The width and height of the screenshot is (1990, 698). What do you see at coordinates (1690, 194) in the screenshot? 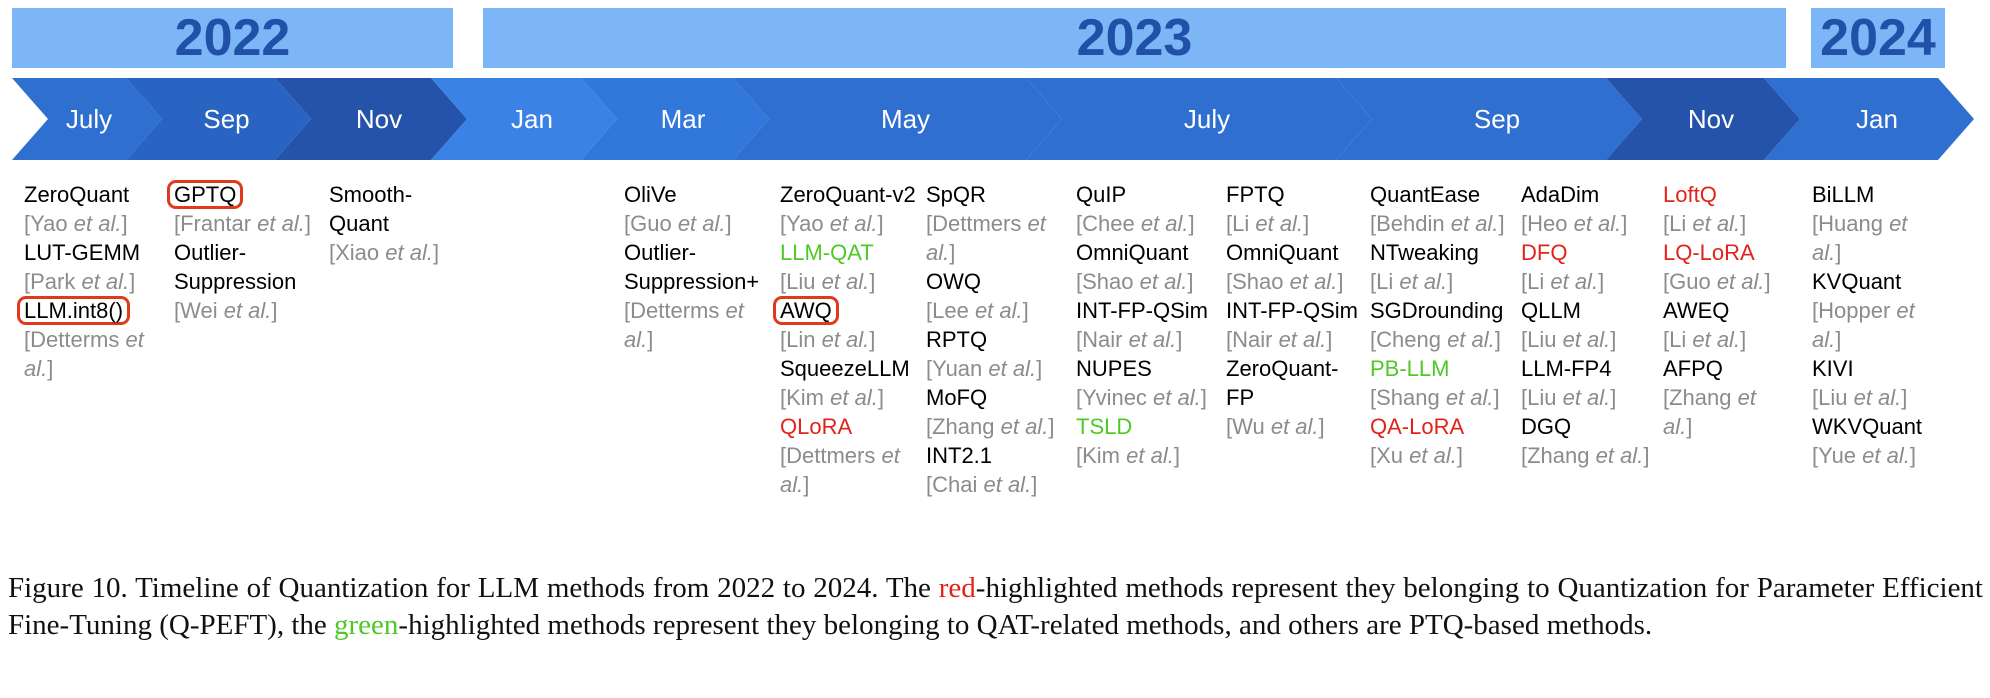
I see `method-name: LoftQ` at bounding box center [1690, 194].